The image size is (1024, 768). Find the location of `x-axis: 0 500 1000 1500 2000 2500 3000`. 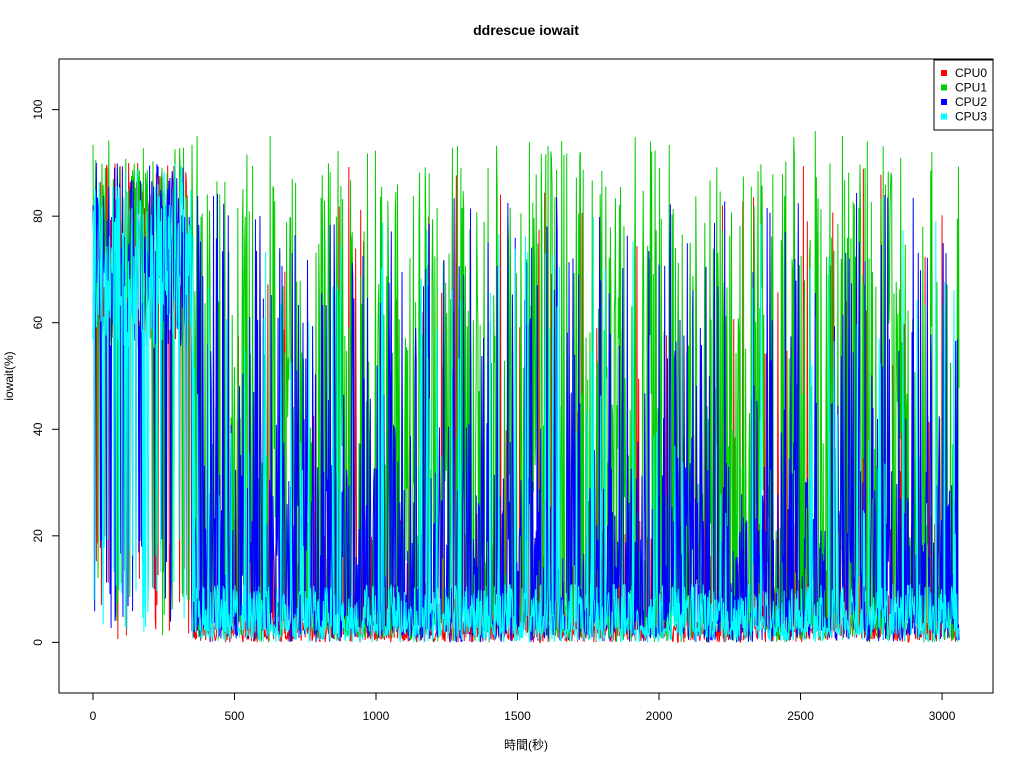

x-axis: 0 500 1000 1500 2000 2500 3000 is located at coordinates (523, 707).